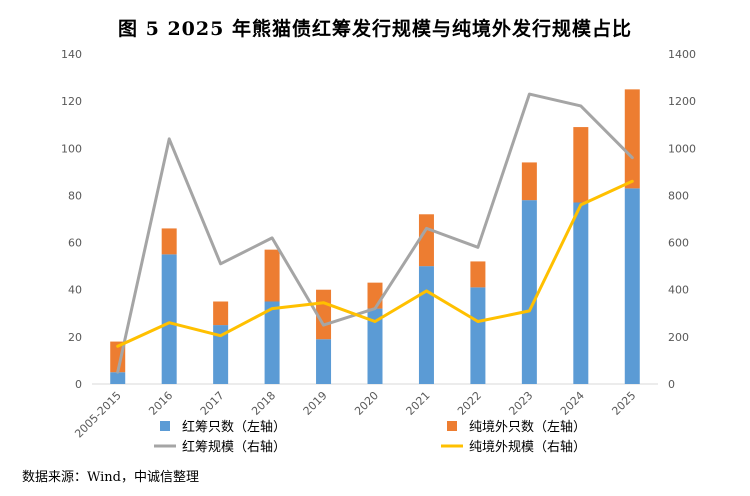 This screenshot has height=496, width=750. I want to click on x-tick-label: 2018, so click(263, 403).